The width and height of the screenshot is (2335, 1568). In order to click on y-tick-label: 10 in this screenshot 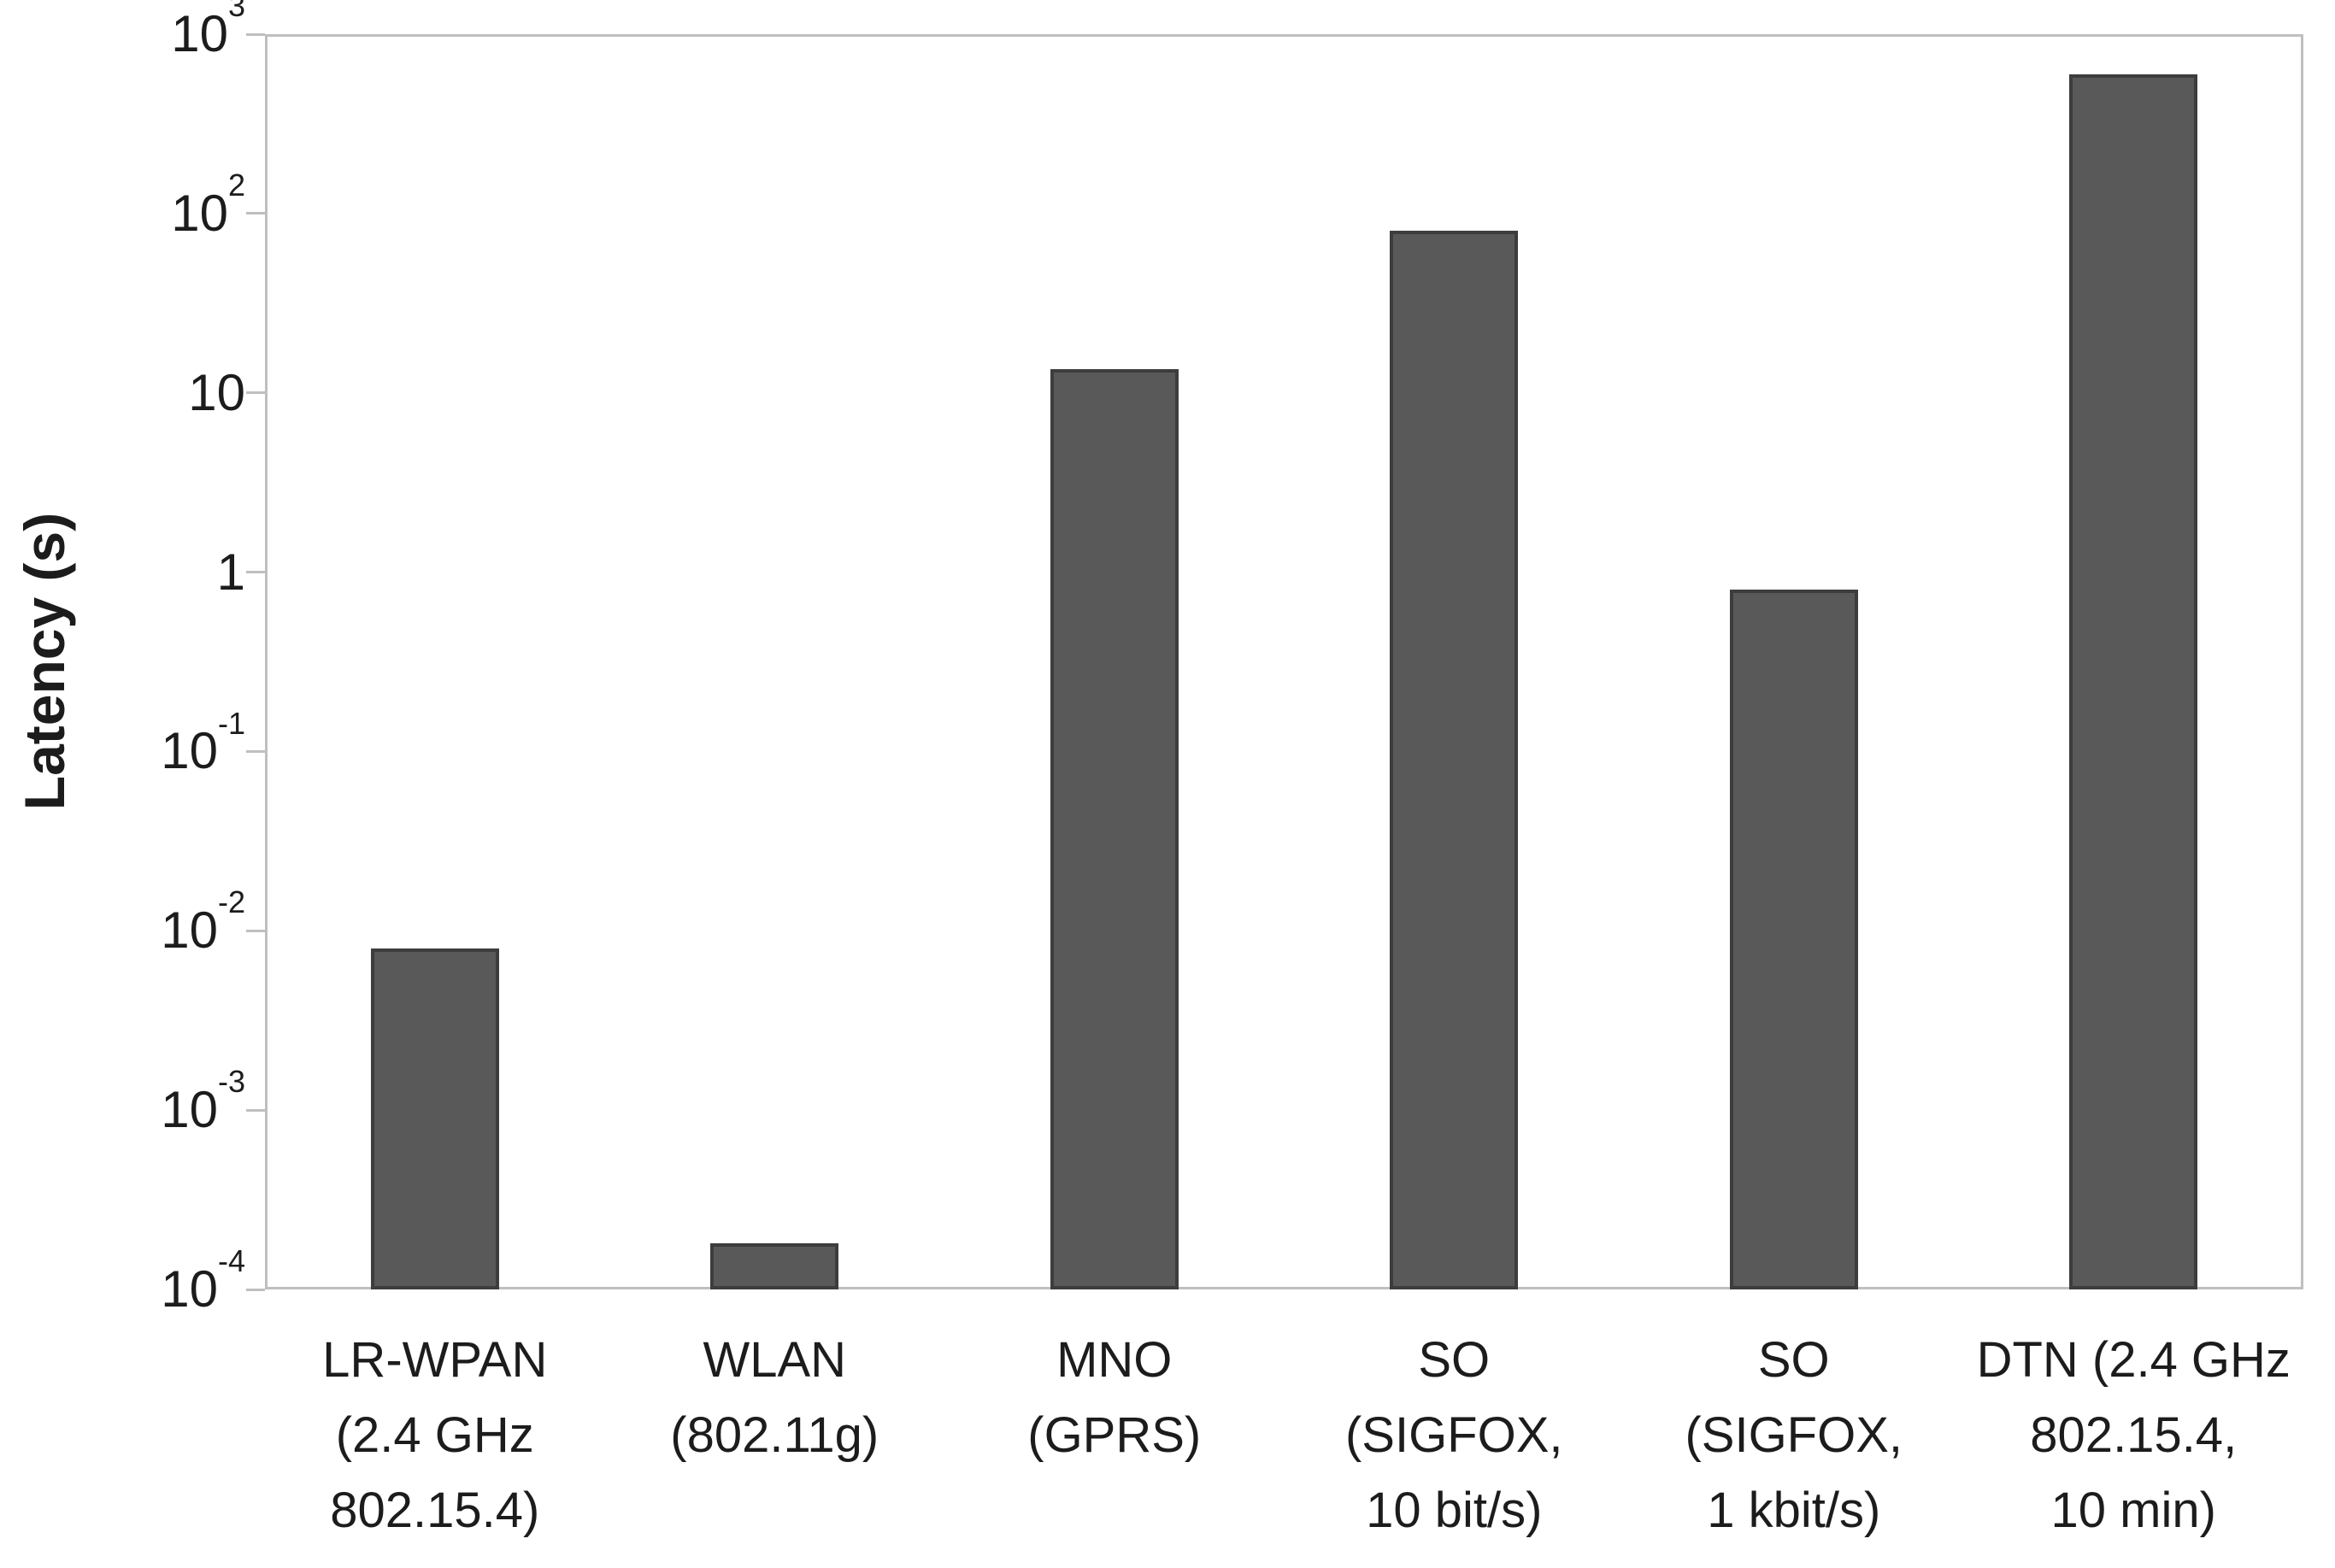, I will do `click(216, 392)`.